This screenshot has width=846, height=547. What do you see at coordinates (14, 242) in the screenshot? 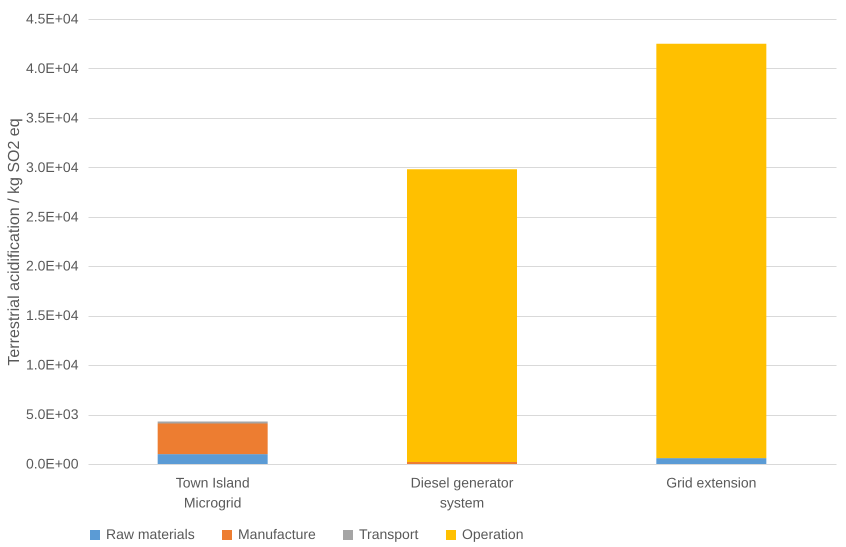
I see `y-axis-title: Terrestrial acidification / kg SO2 eq` at bounding box center [14, 242].